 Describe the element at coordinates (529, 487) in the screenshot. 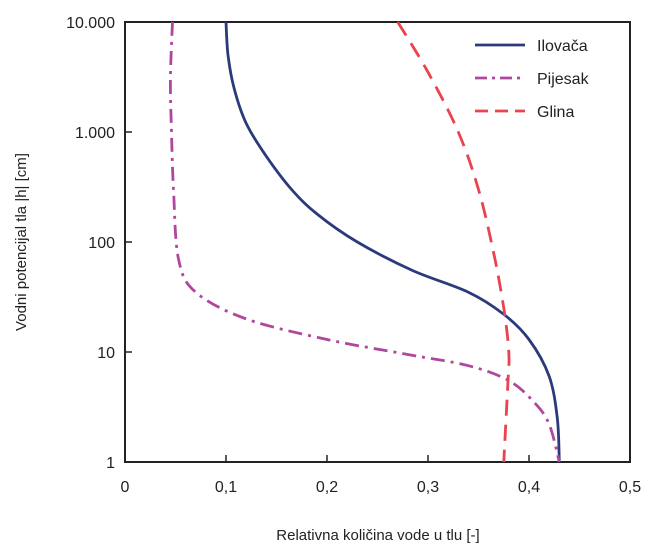

I see `x-tick-label: 0,4` at that location.